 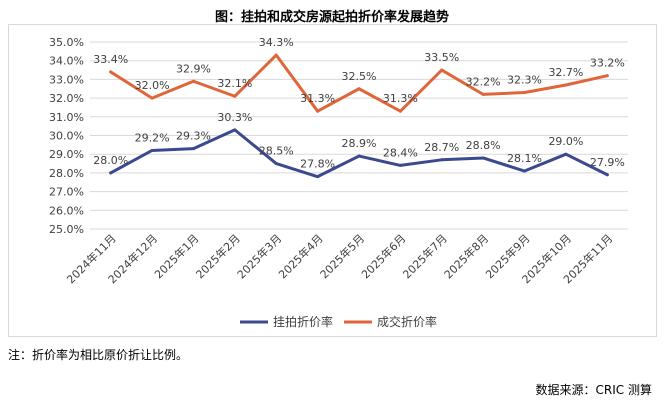 I want to click on y-tick-label: 28.0%, so click(x=66, y=173).